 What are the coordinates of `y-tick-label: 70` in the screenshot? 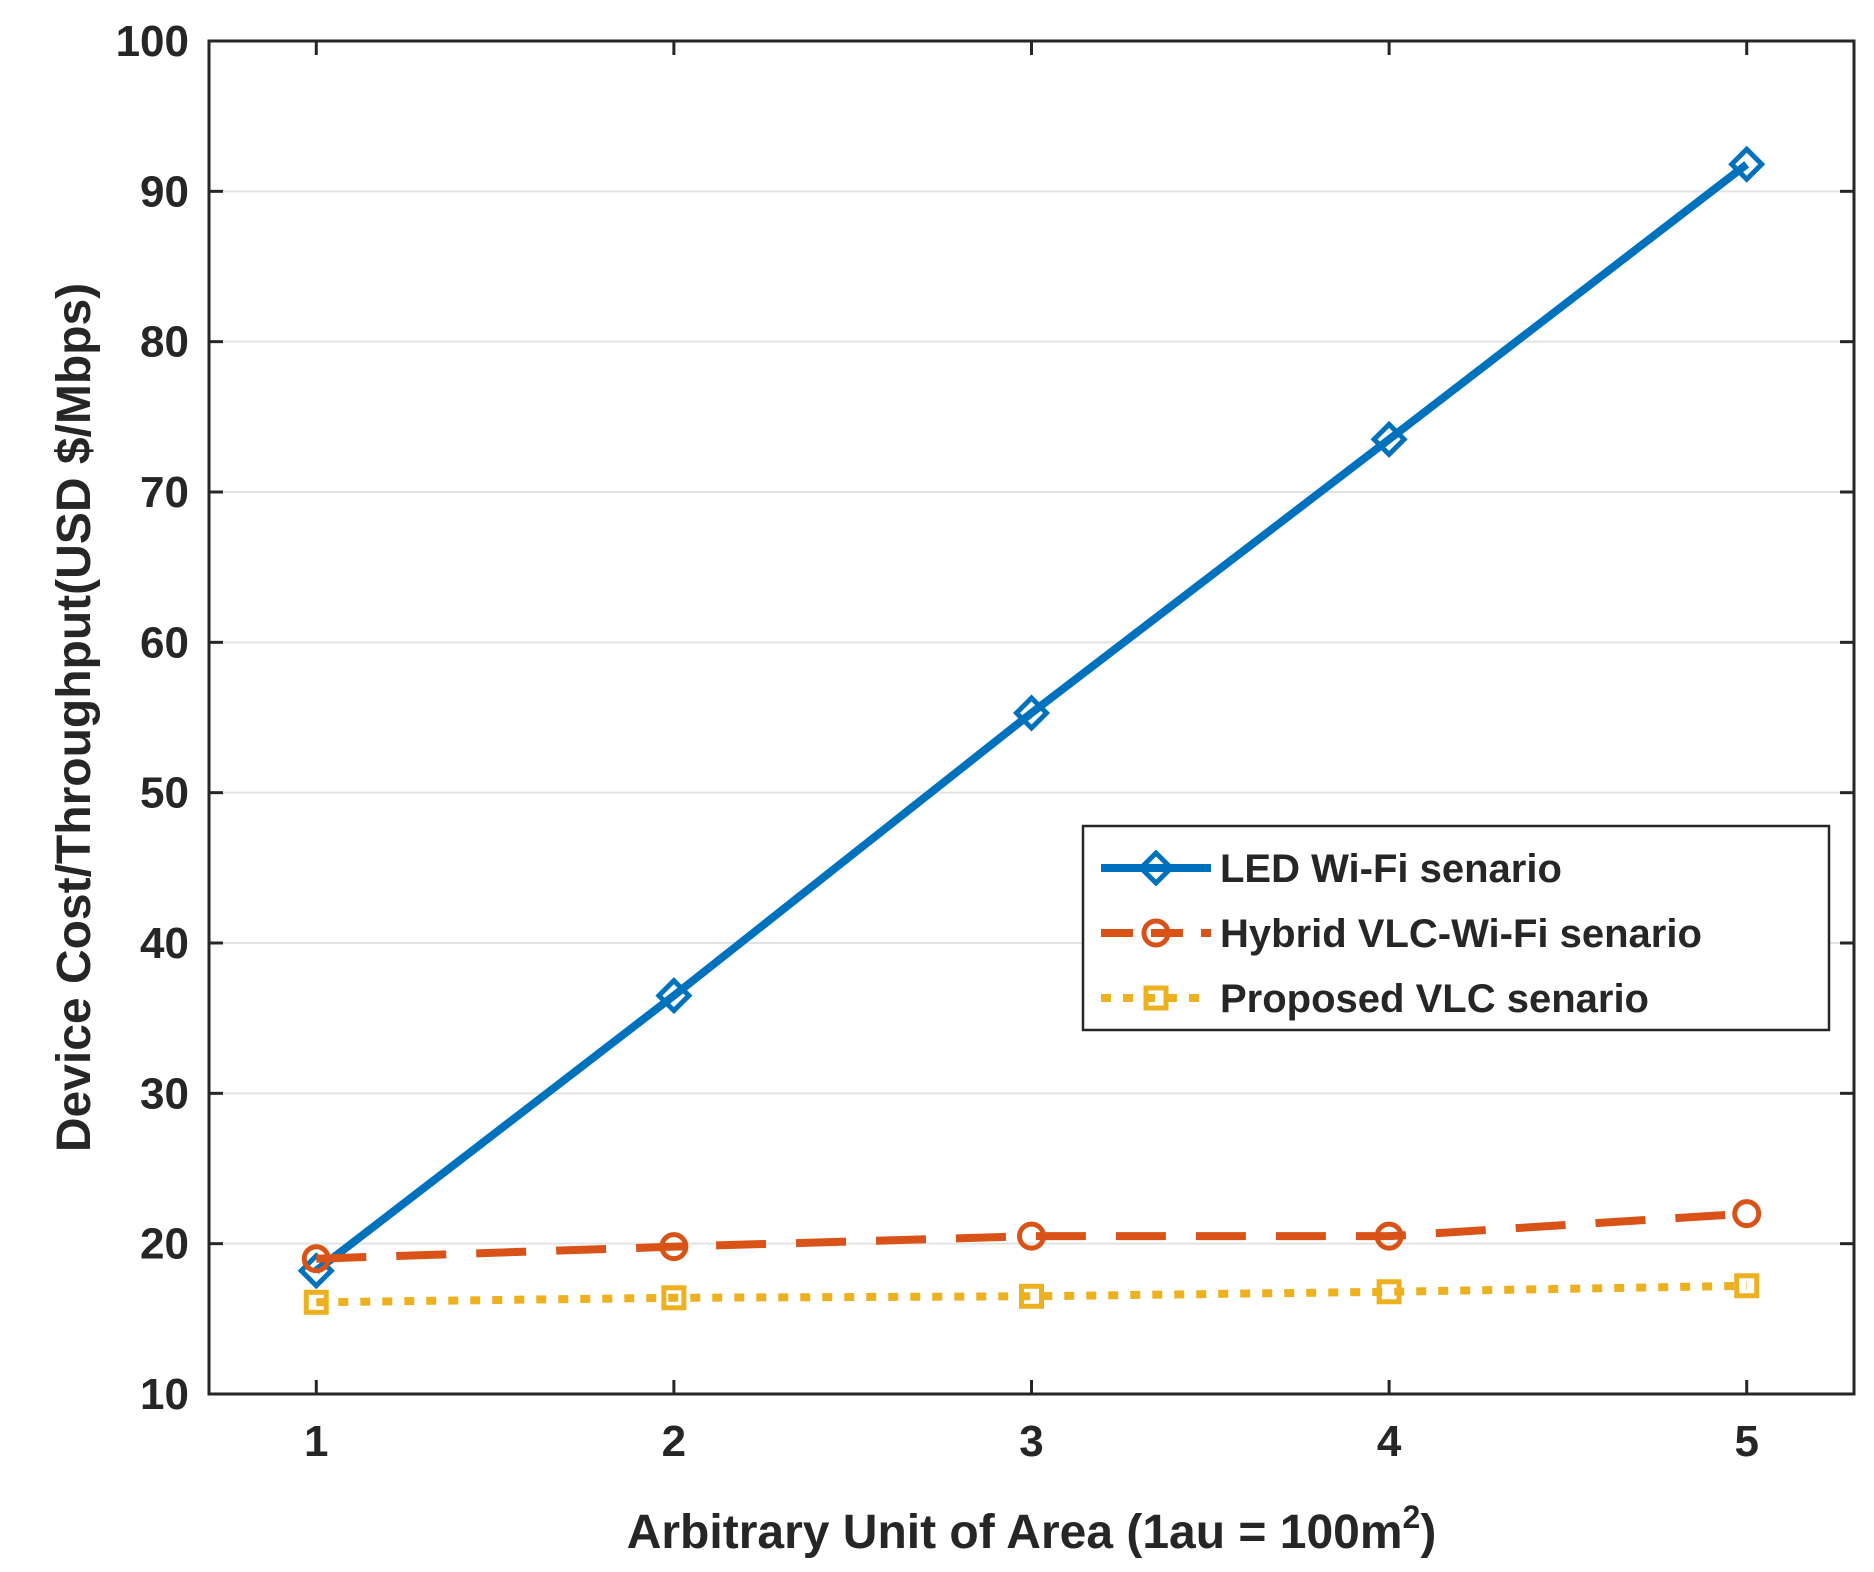 It's located at (164, 492).